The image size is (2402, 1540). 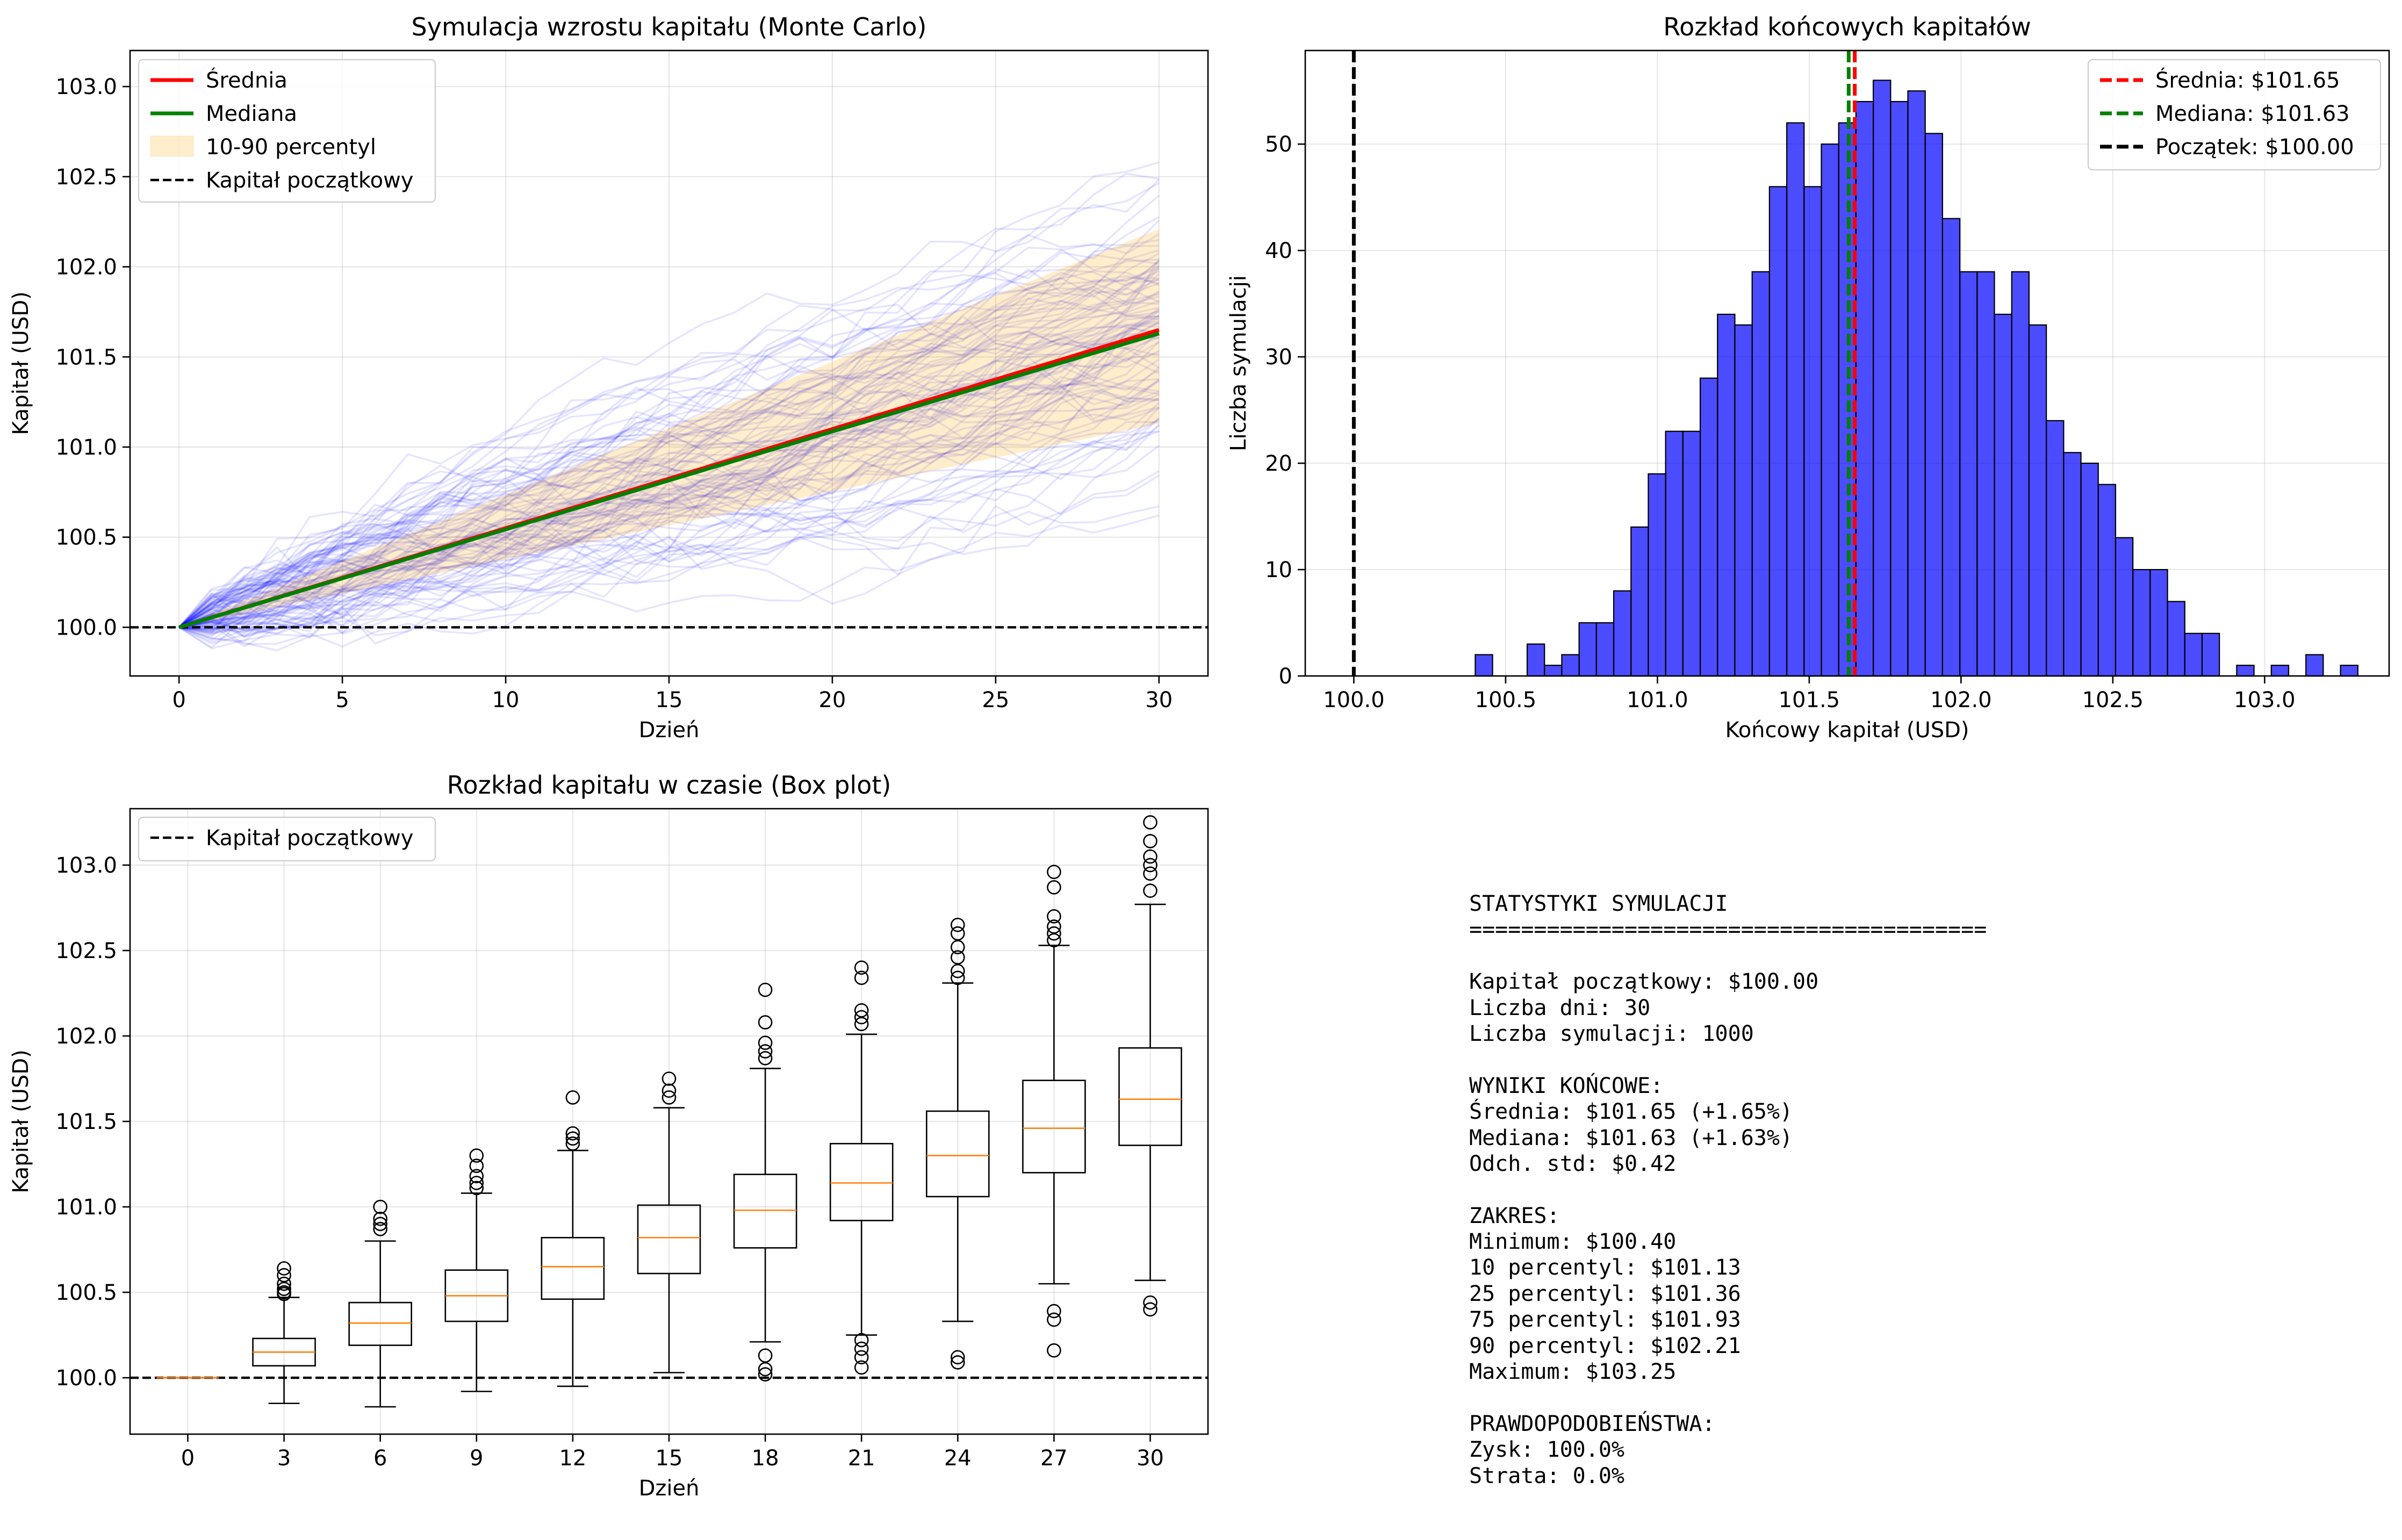 I want to click on x-tick-label: 30, so click(x=1150, y=1459).